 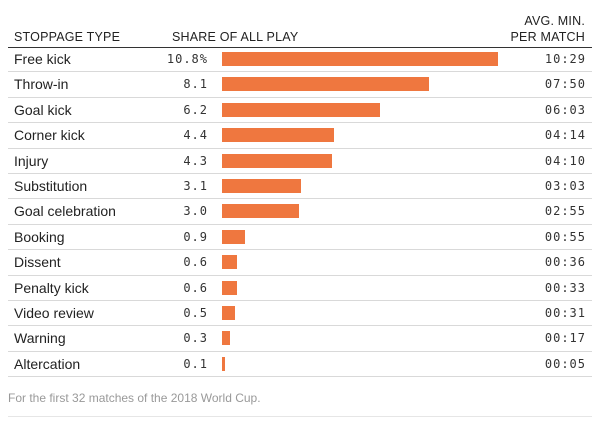 I want to click on avg-minutes-value: 00:05, so click(x=565, y=363).